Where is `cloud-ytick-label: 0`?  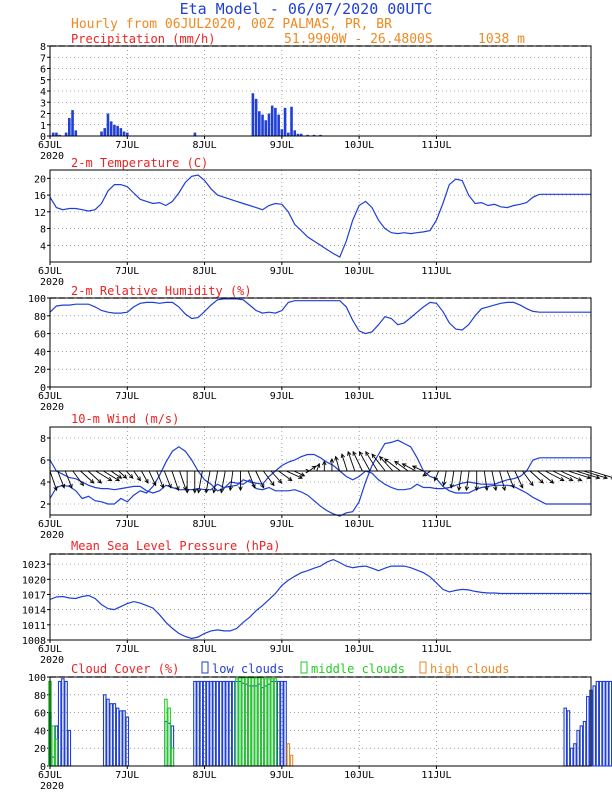
cloud-ytick-label: 0 is located at coordinates (43, 767).